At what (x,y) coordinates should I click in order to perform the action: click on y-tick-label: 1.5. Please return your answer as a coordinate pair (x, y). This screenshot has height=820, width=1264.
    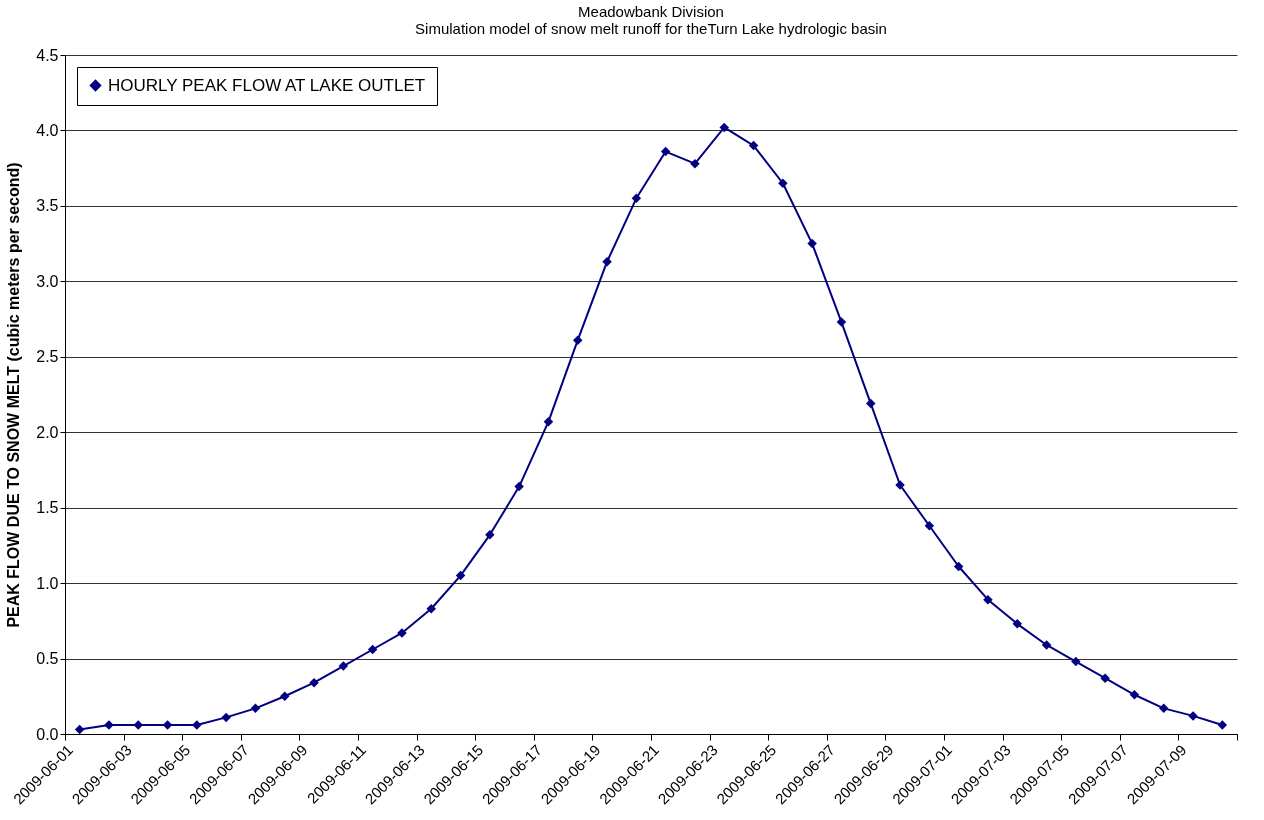
    Looking at the image, I should click on (47, 508).